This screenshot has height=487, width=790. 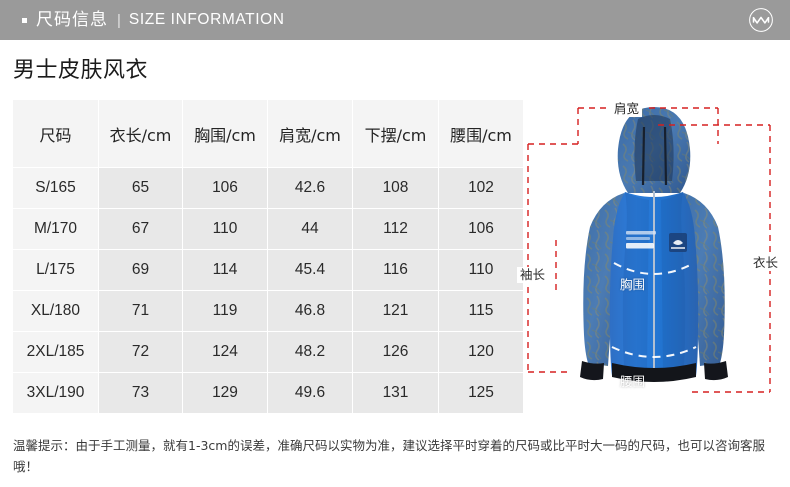 I want to click on cell-shoulder: 44, so click(x=310, y=229).